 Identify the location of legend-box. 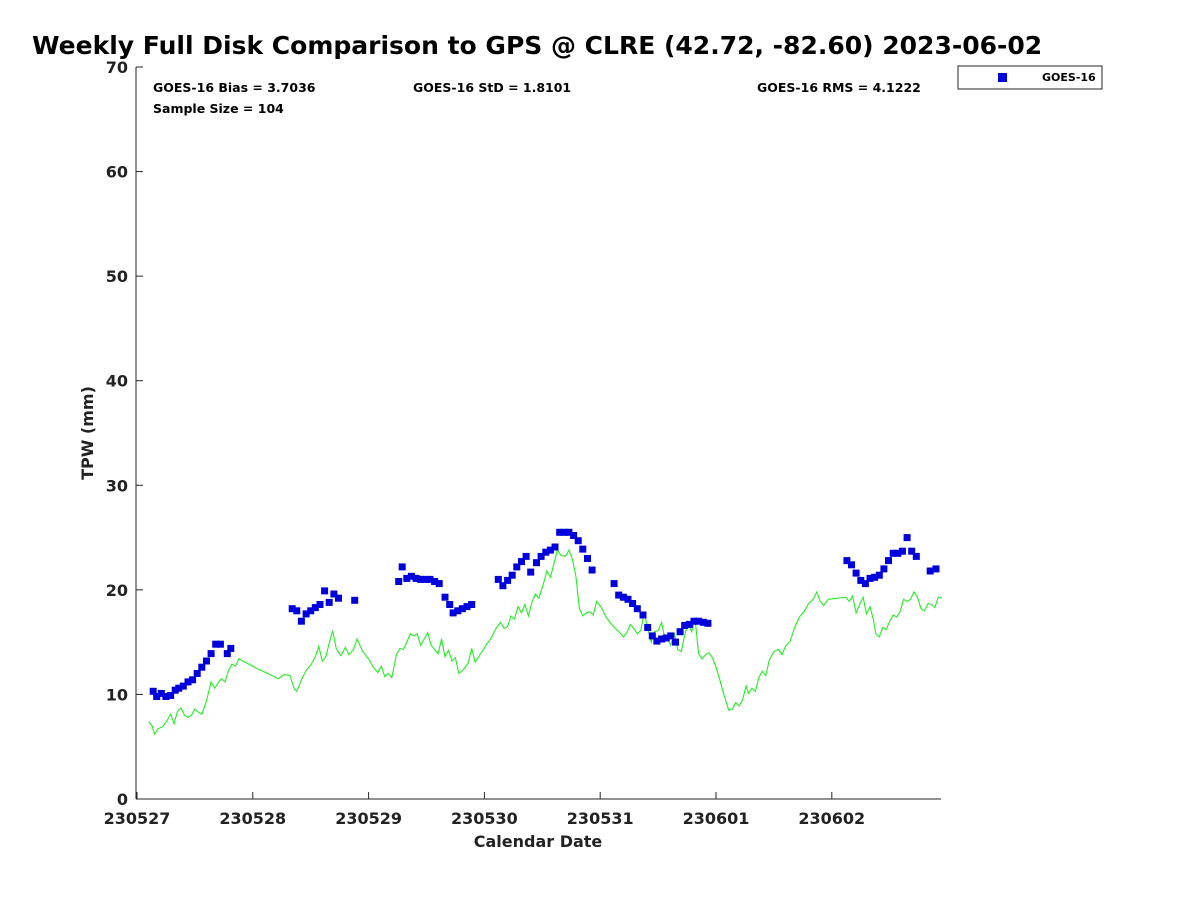
(1030, 77).